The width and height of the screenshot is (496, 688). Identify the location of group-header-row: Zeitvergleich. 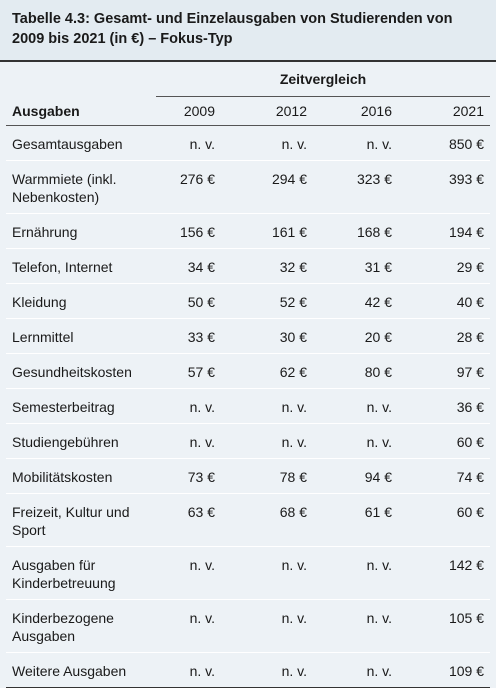
(248, 79).